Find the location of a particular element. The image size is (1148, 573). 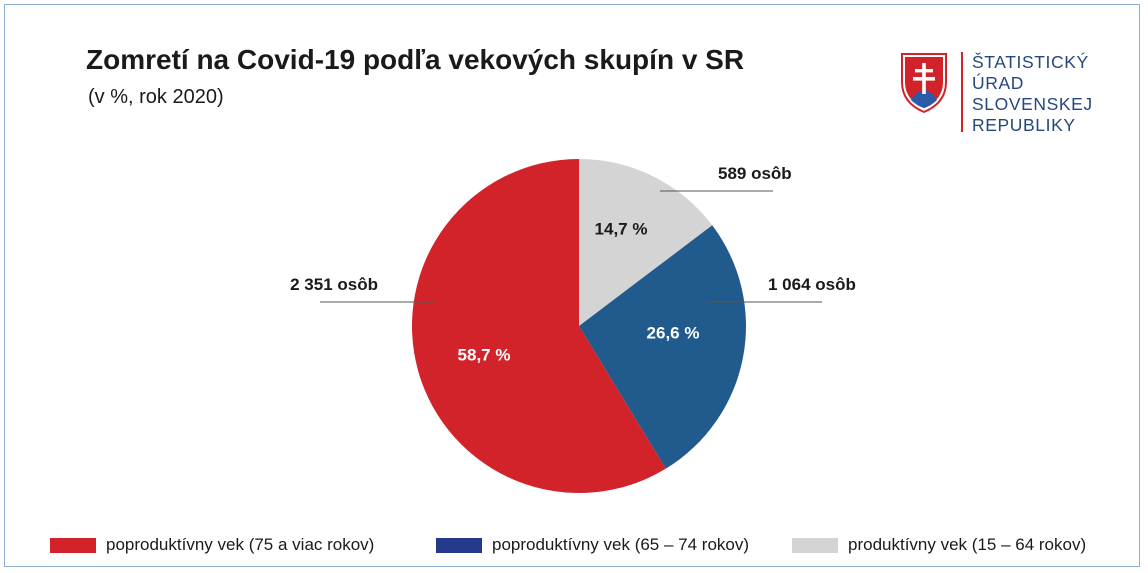

logo-line: ÚRAD is located at coordinates (998, 83).